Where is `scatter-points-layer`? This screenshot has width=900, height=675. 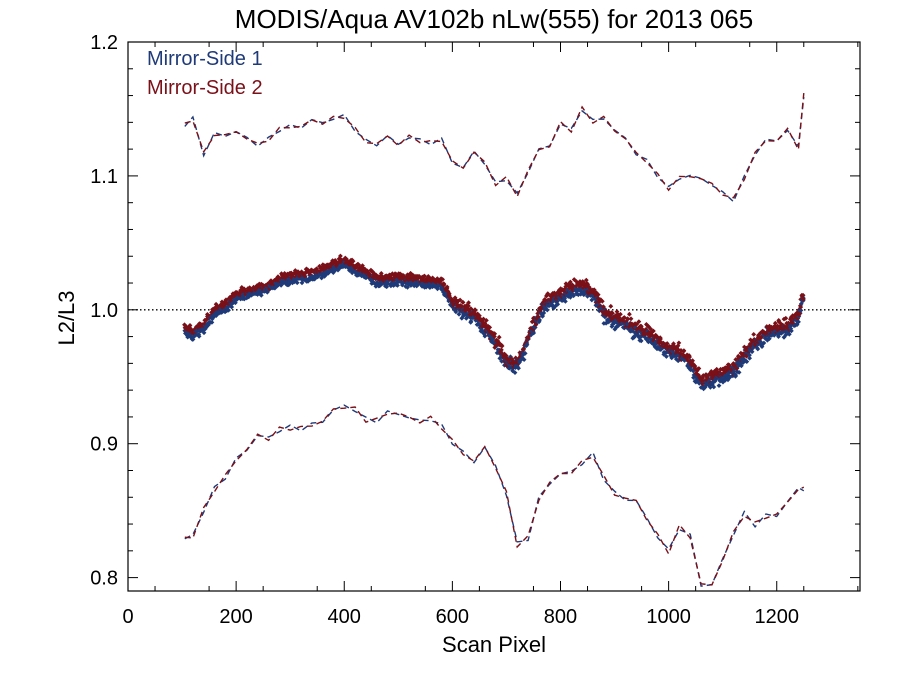
scatter-points-layer is located at coordinates (494, 322).